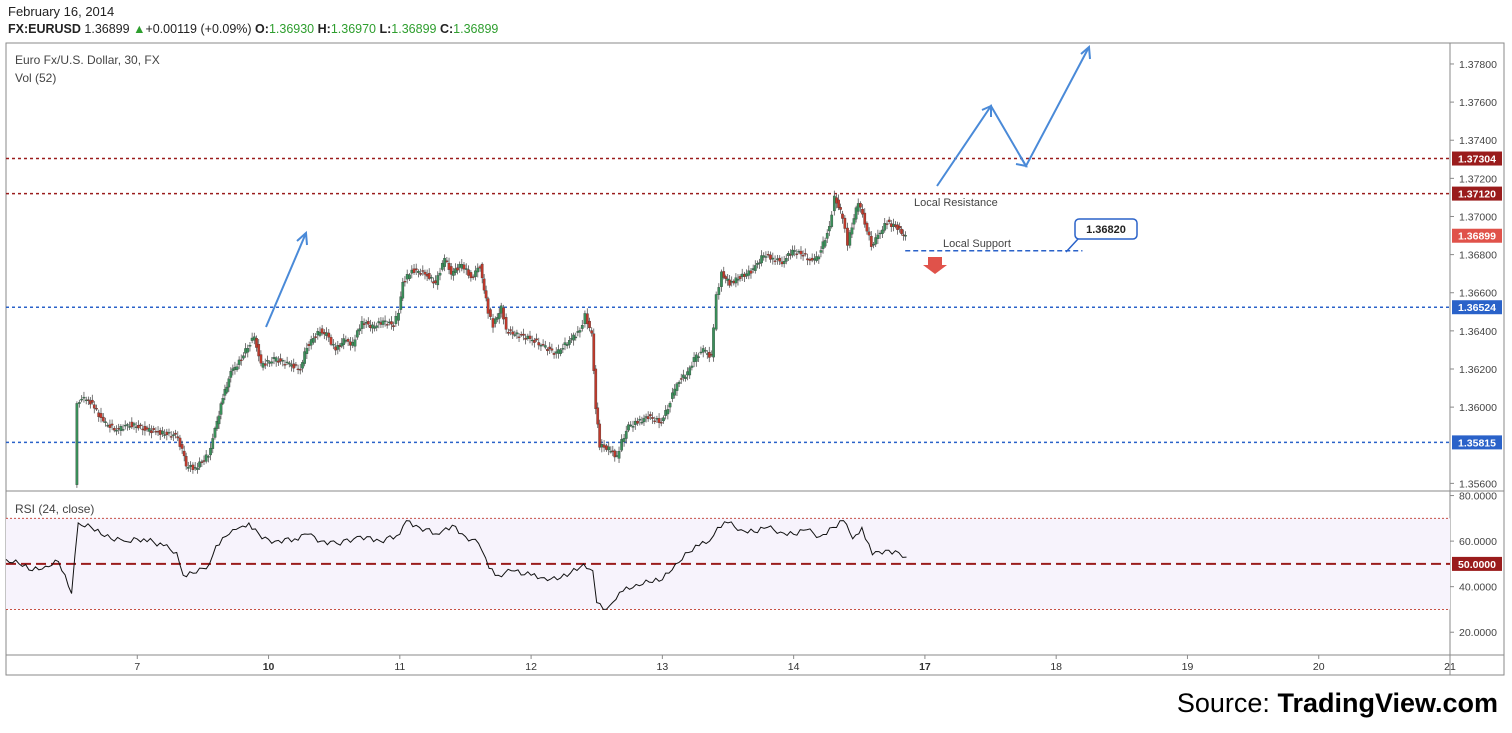 This screenshot has height=733, width=1512. Describe the element at coordinates (446, 29) in the screenshot. I see `close-label: C:` at that location.